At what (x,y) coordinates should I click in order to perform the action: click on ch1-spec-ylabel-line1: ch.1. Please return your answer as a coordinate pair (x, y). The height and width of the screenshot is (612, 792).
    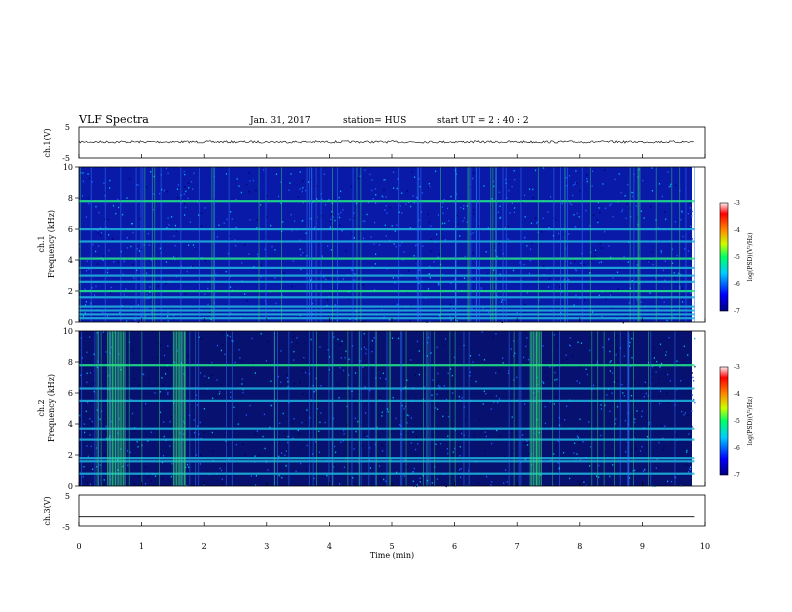
    Looking at the image, I should click on (41, 243).